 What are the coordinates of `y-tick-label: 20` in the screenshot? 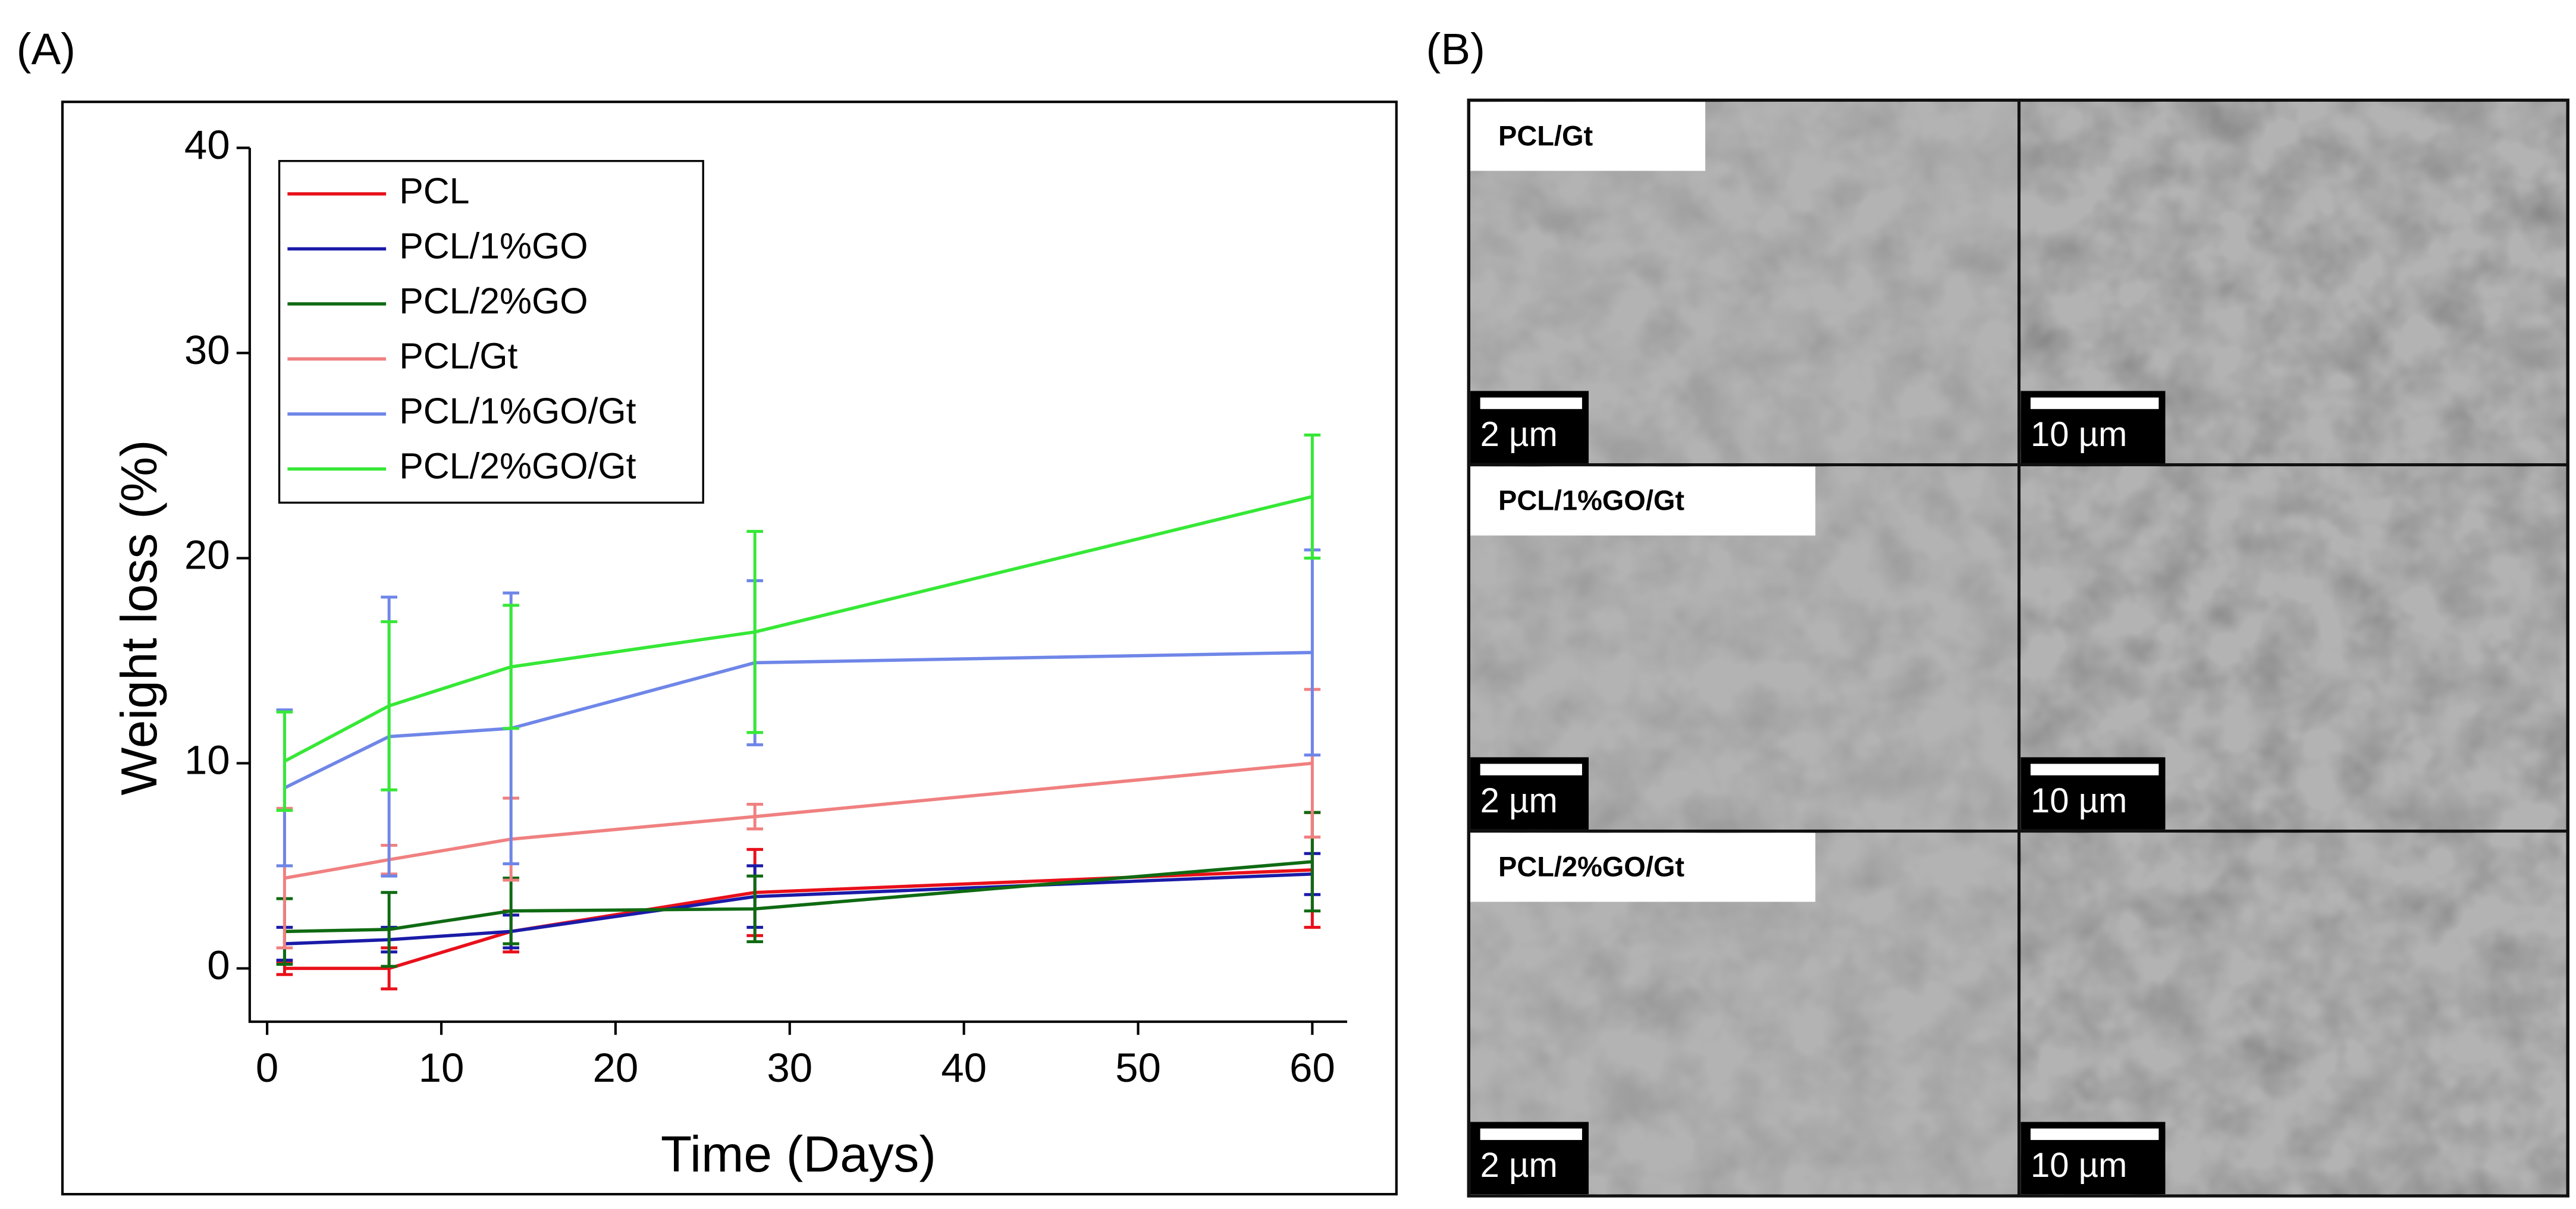 It's located at (207, 555).